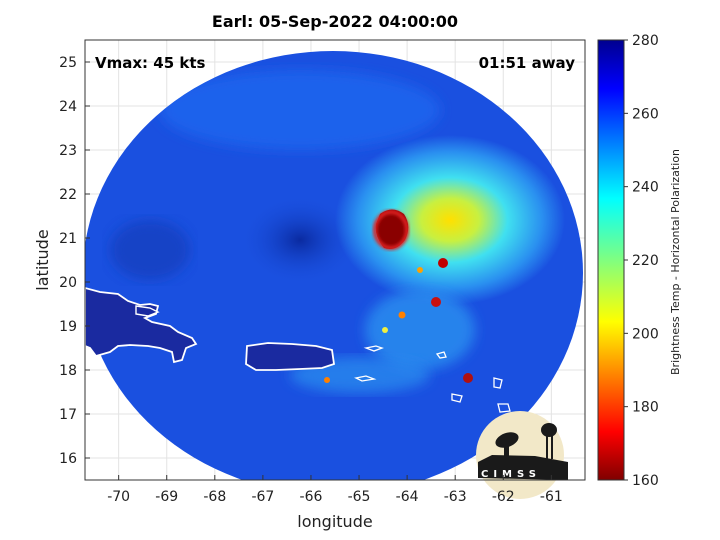 The width and height of the screenshot is (720, 540). Describe the element at coordinates (504, 408) in the screenshot. I see `antigua-outline` at that location.